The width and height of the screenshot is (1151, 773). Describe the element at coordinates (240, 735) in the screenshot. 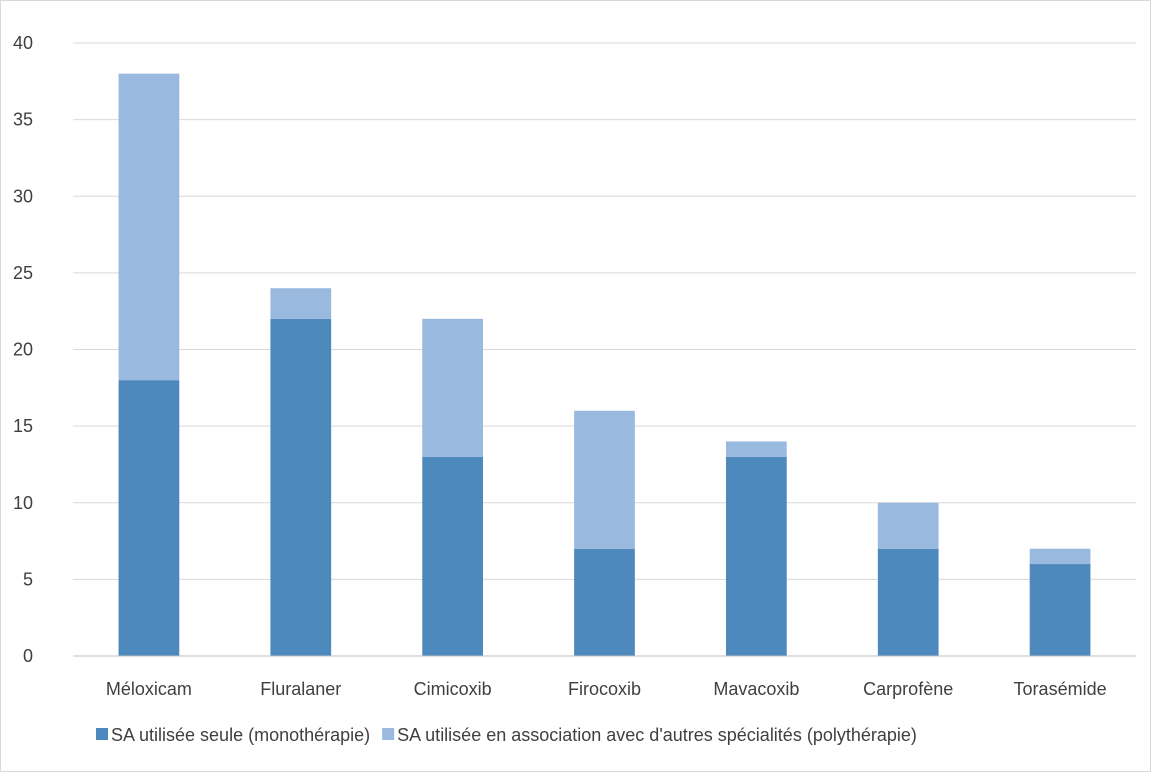

I see `legend-label: SA utilisée seule (monothérapie)` at that location.